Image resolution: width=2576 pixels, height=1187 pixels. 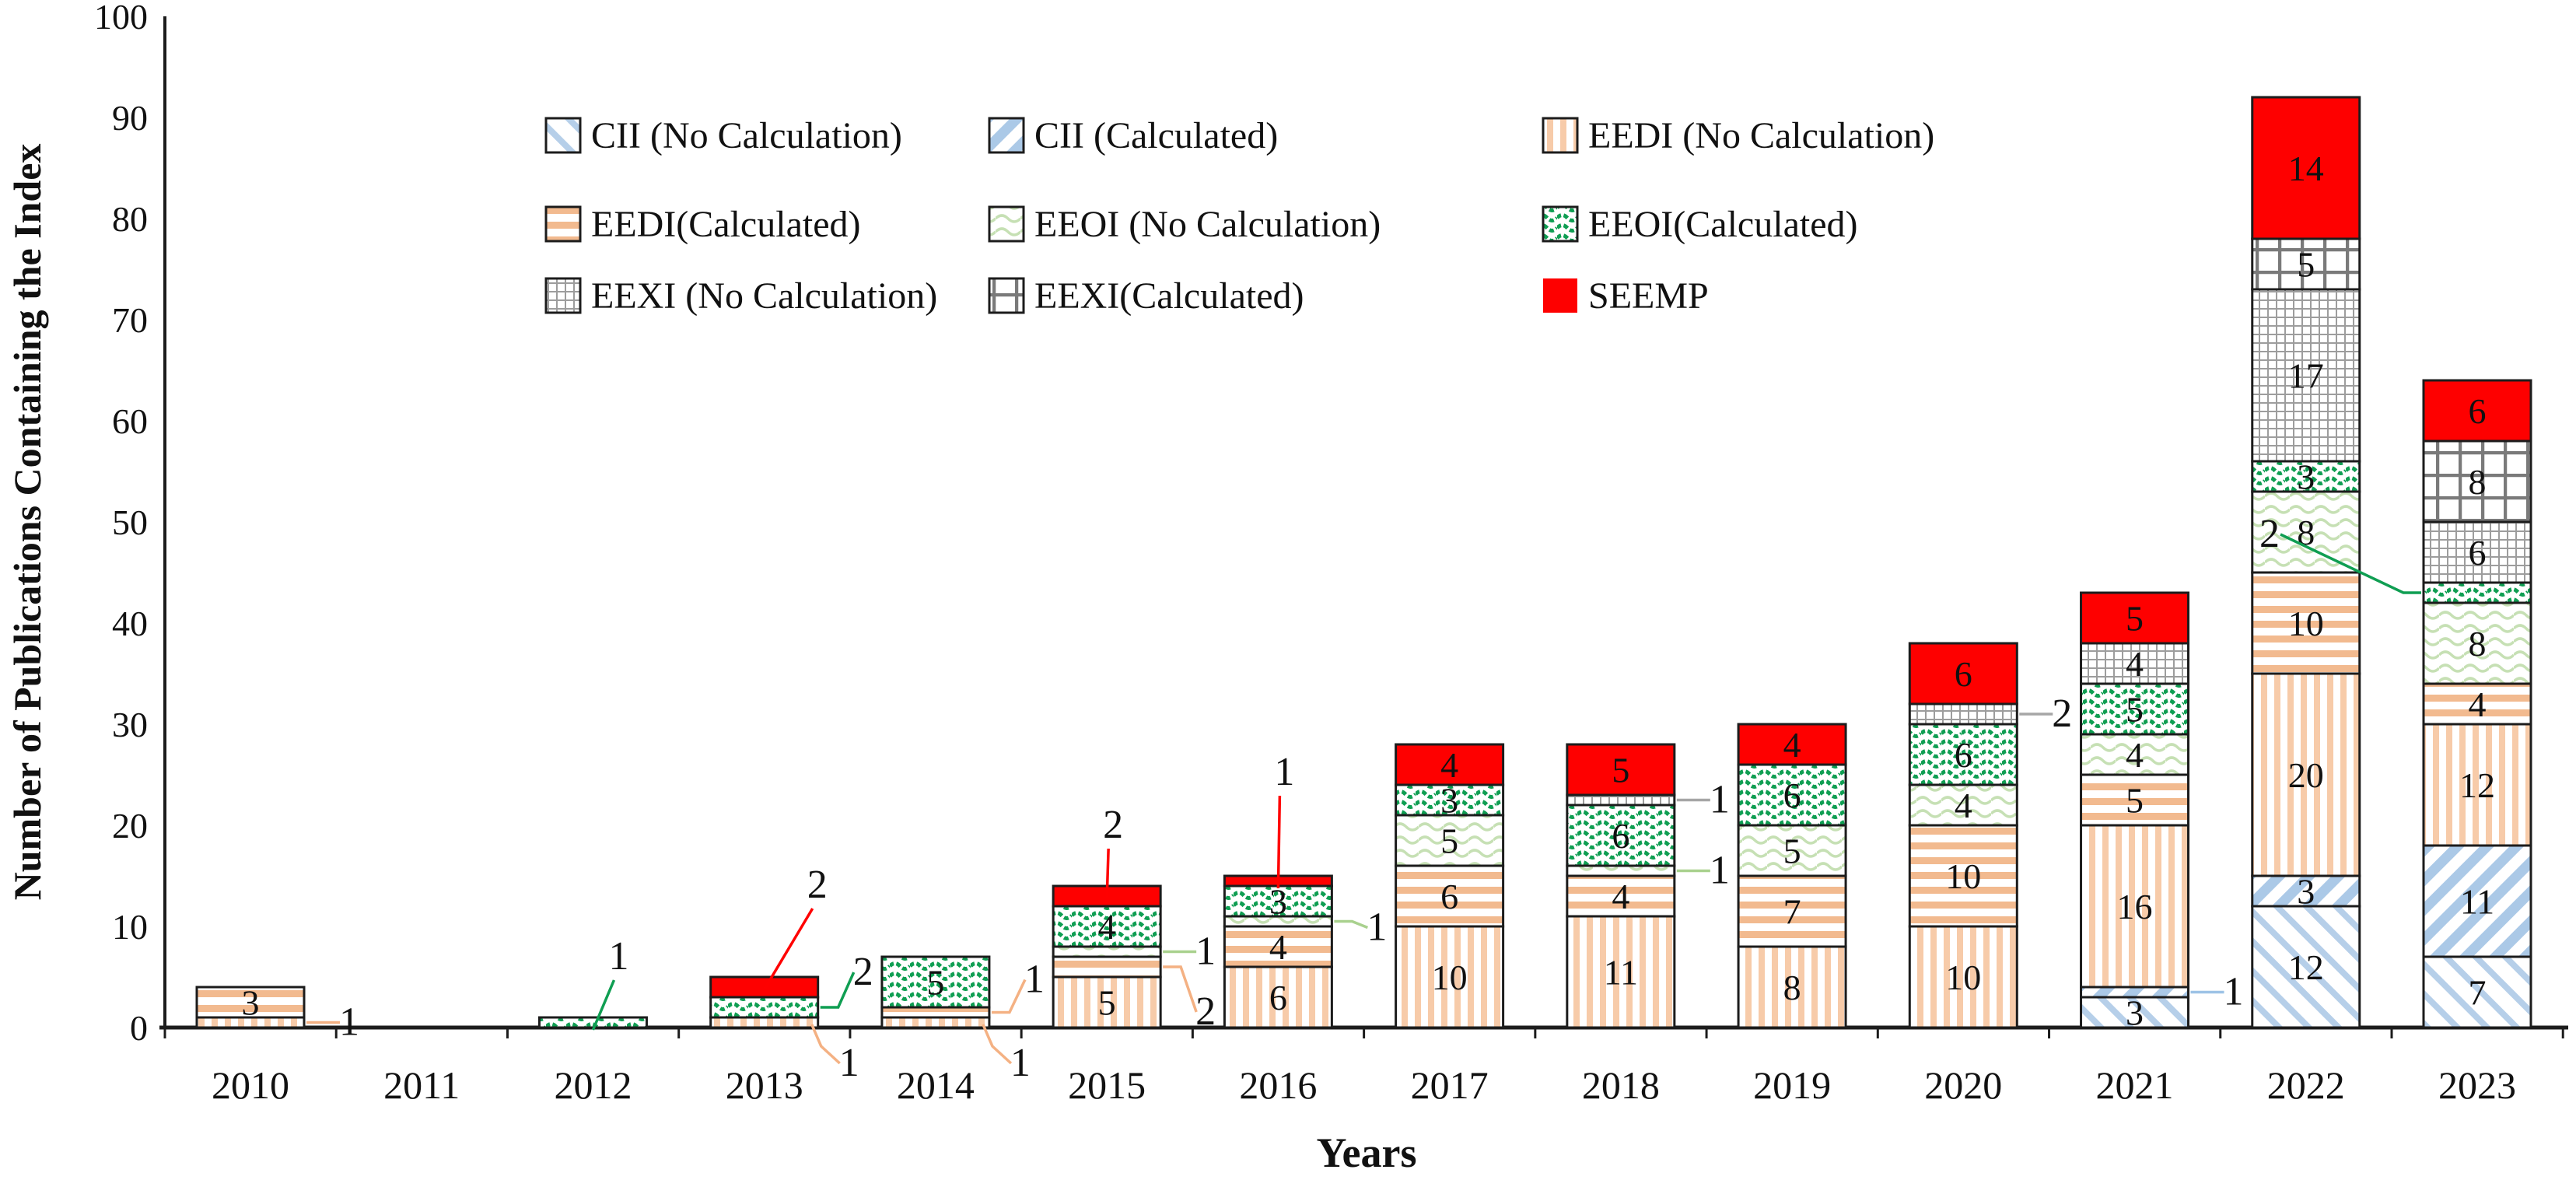 I want to click on segment-value-label: 11, so click(x=1621, y=973).